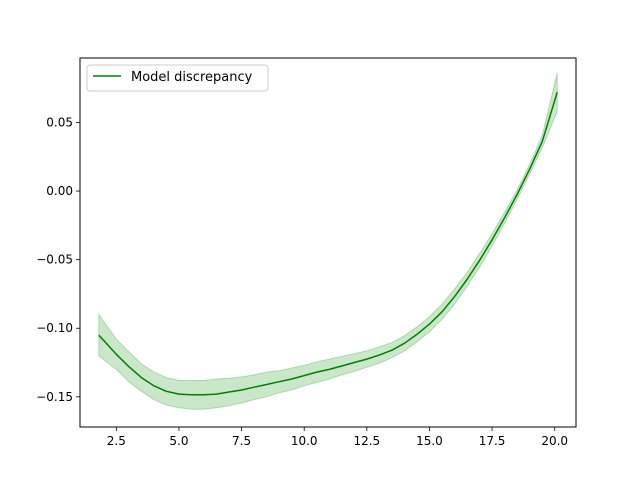  What do you see at coordinates (54, 397) in the screenshot?
I see `y-tick-label: −0.15` at bounding box center [54, 397].